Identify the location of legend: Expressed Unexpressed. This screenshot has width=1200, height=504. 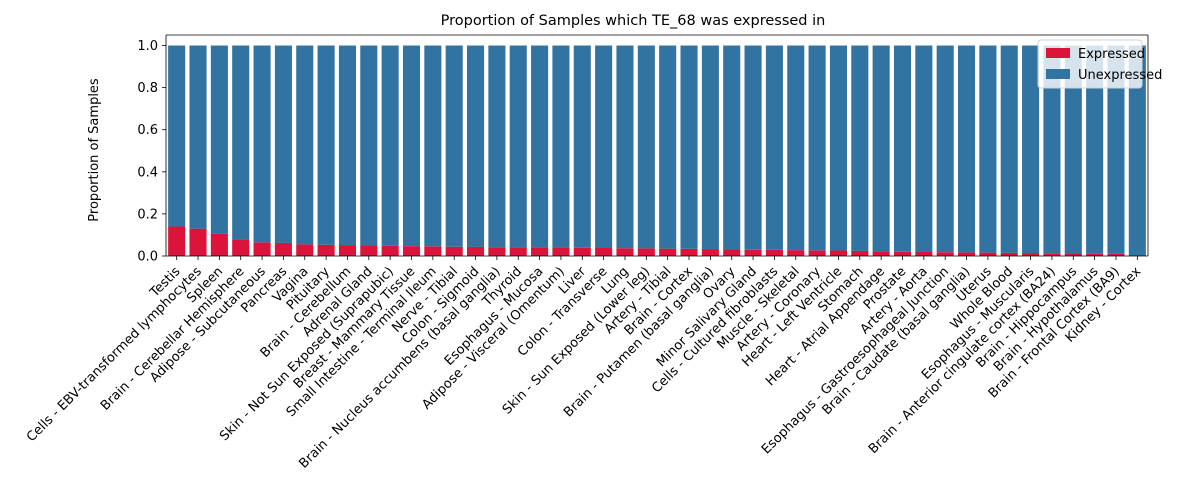
(1099, 64).